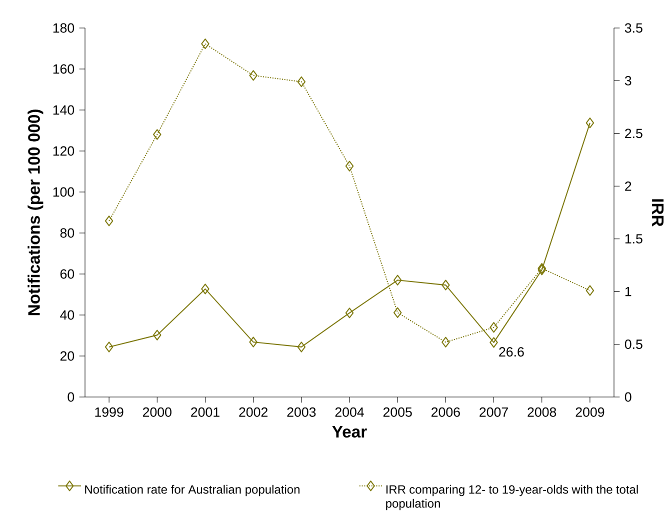 The image size is (664, 514). I want to click on y-tick-label: 80, so click(67, 233).